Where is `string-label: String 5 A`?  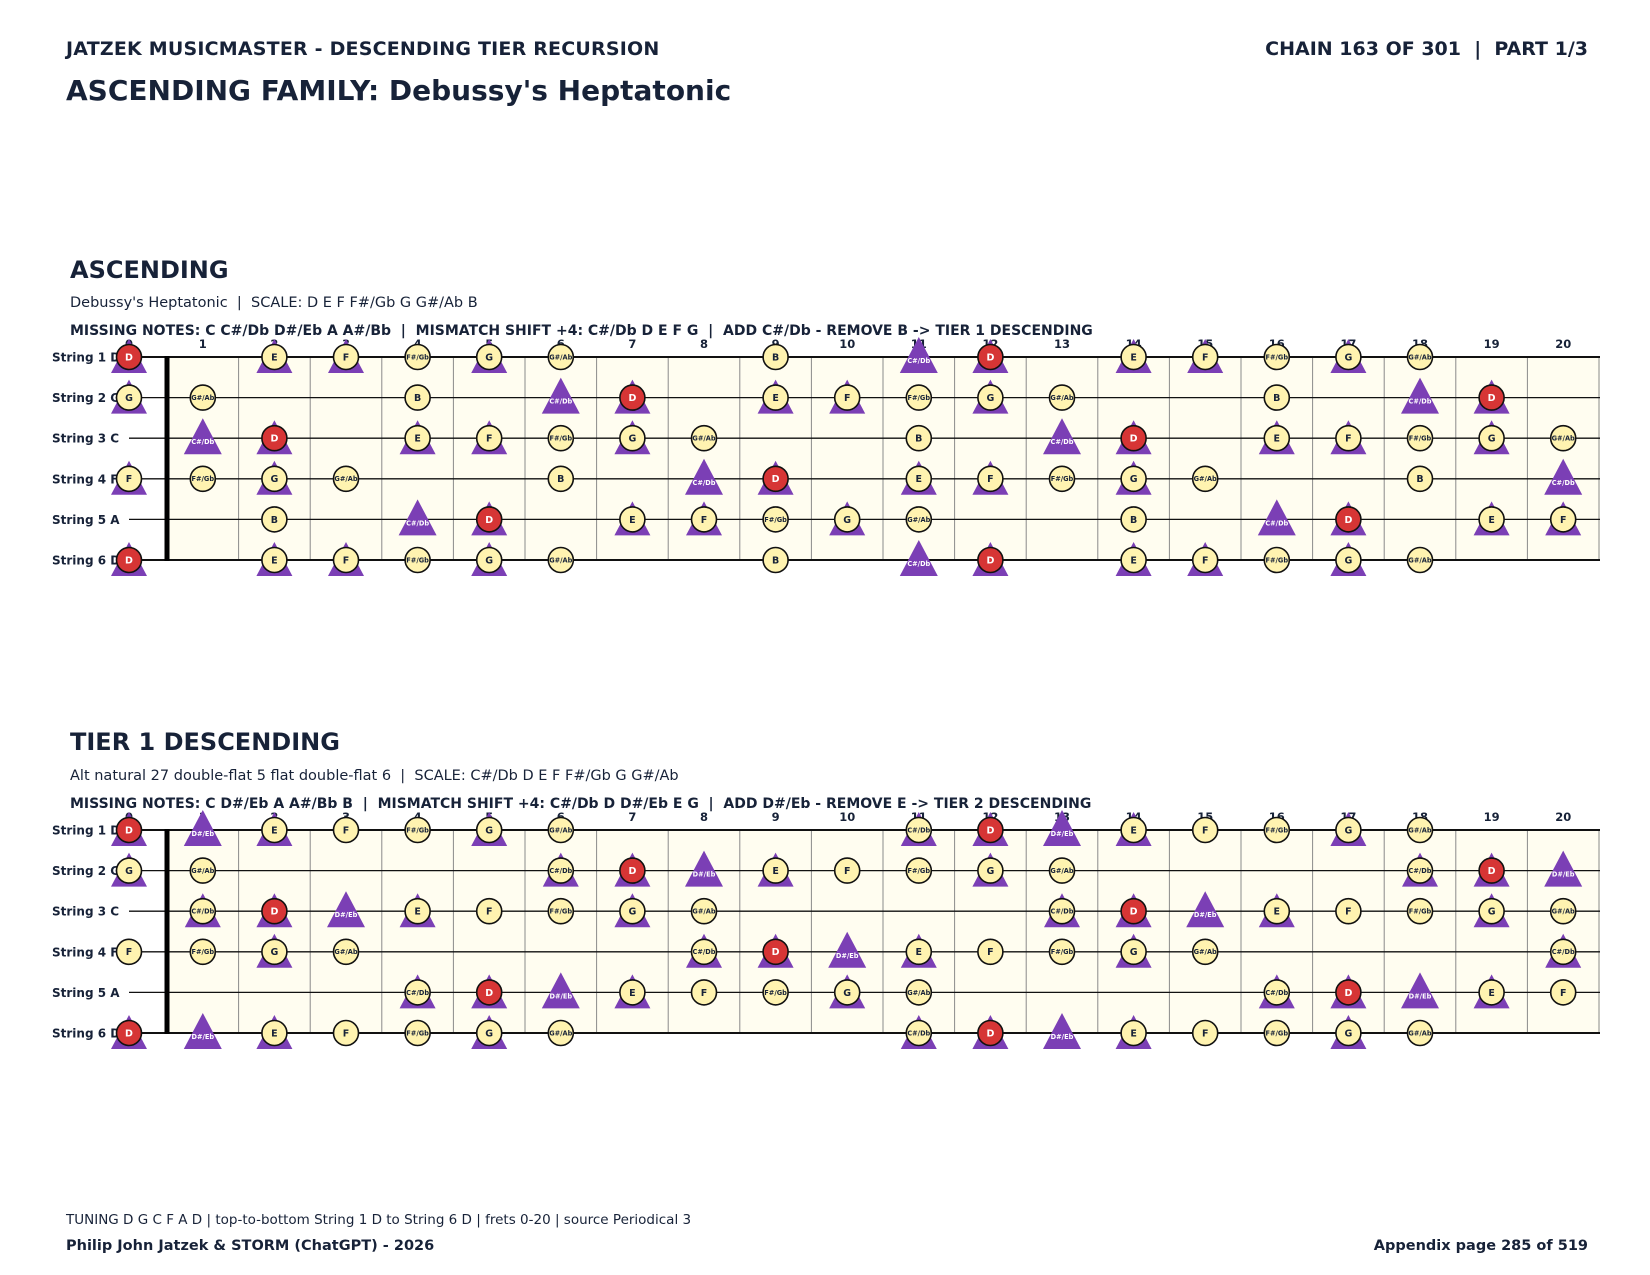 string-label: String 5 A is located at coordinates (86, 993).